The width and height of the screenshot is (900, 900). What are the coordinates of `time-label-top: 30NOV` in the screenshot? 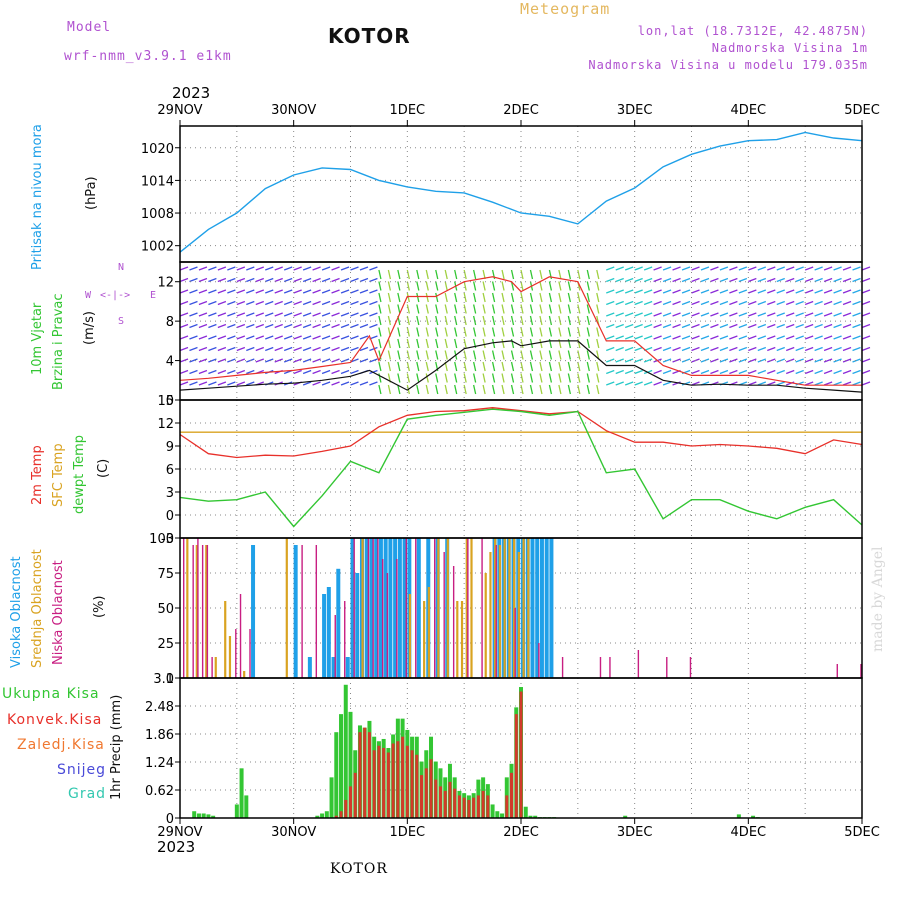 It's located at (293, 110).